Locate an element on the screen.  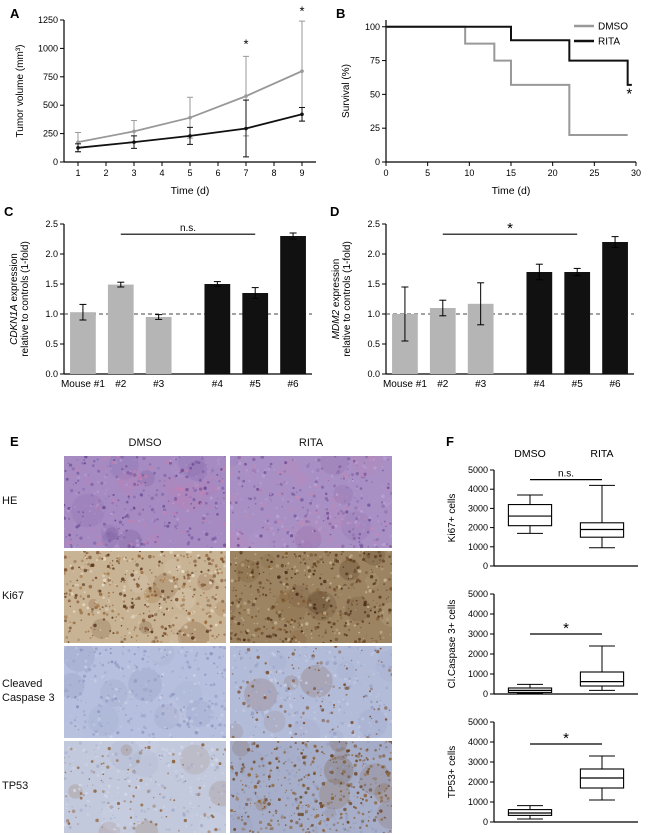
svg-text: DMSO is located at coordinates (530, 454).